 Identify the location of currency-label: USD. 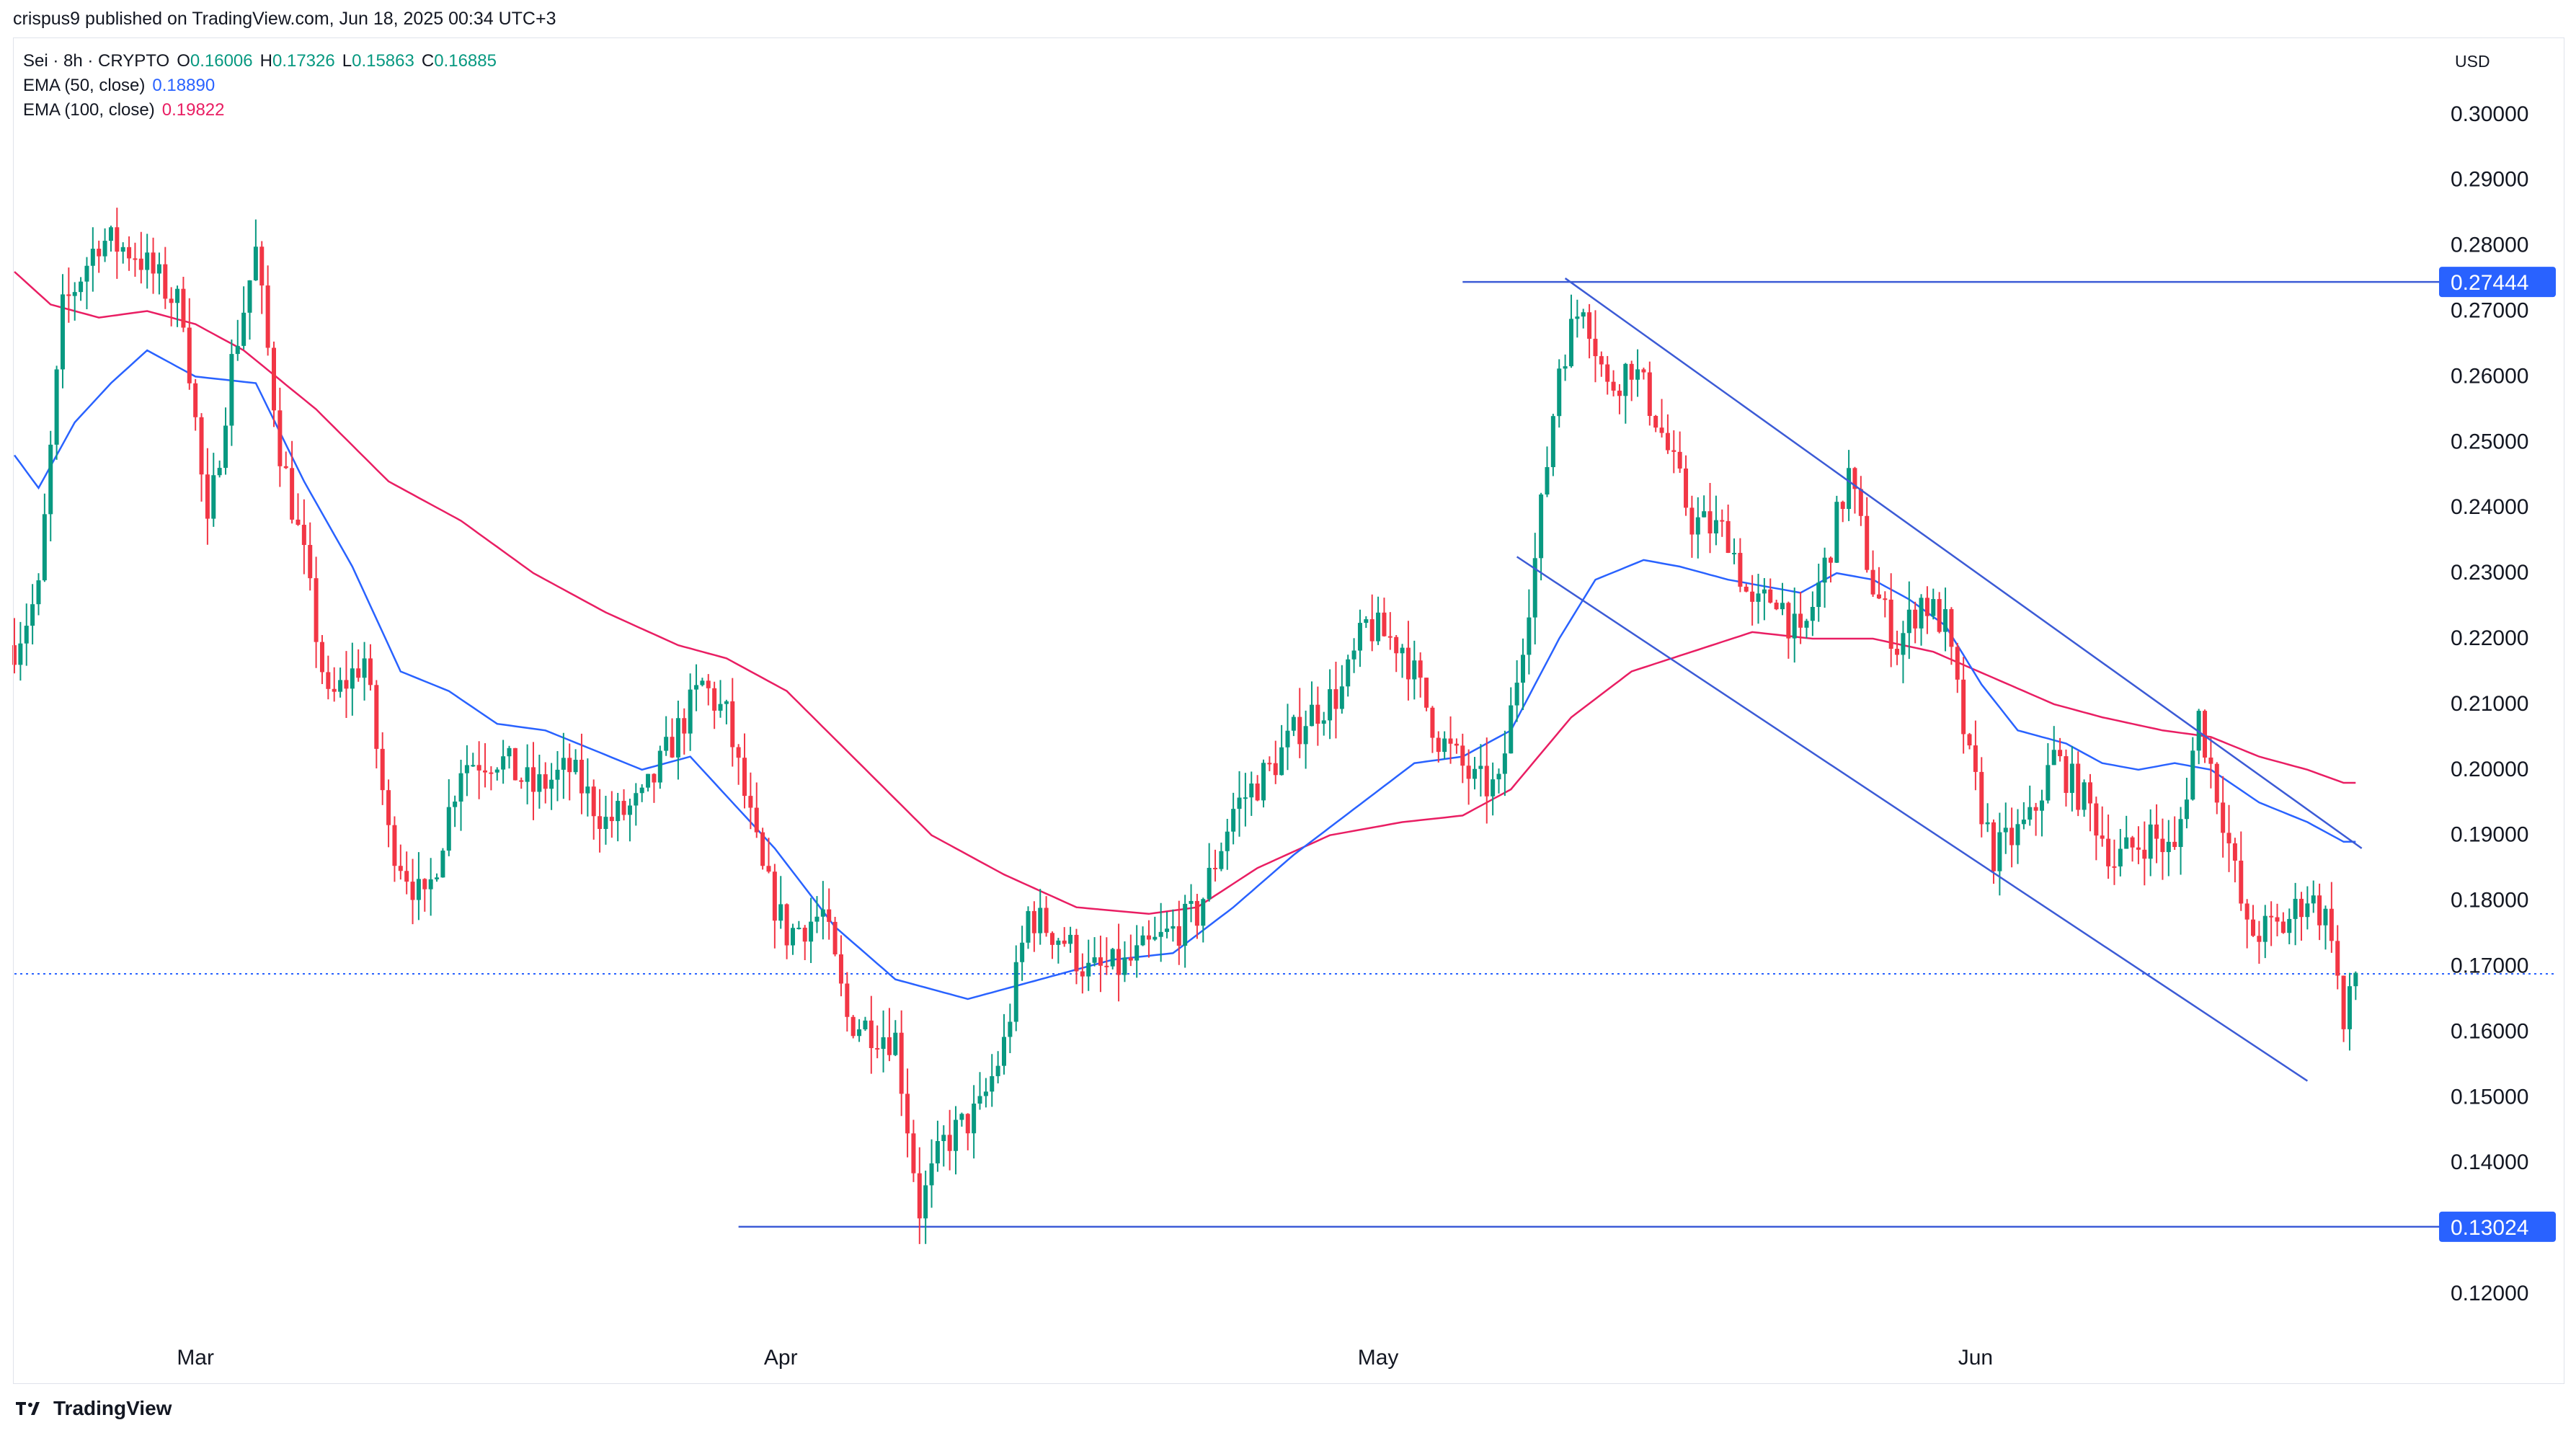
(2472, 61).